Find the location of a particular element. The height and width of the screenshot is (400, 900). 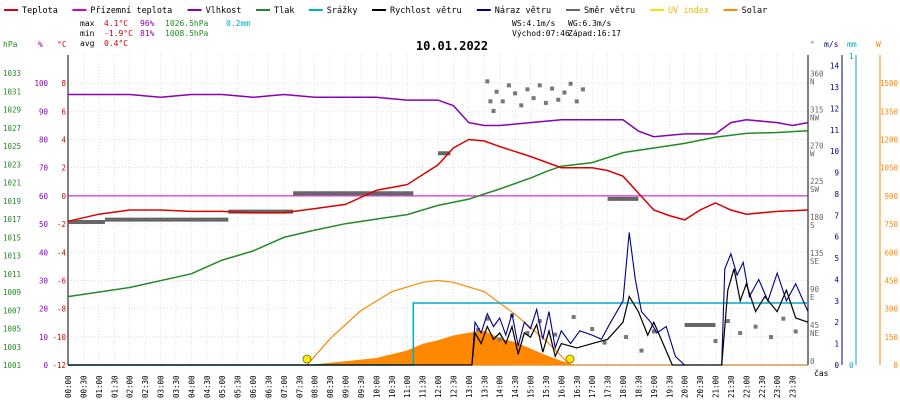

tick-label-temp: 2 is located at coordinates (63, 168).